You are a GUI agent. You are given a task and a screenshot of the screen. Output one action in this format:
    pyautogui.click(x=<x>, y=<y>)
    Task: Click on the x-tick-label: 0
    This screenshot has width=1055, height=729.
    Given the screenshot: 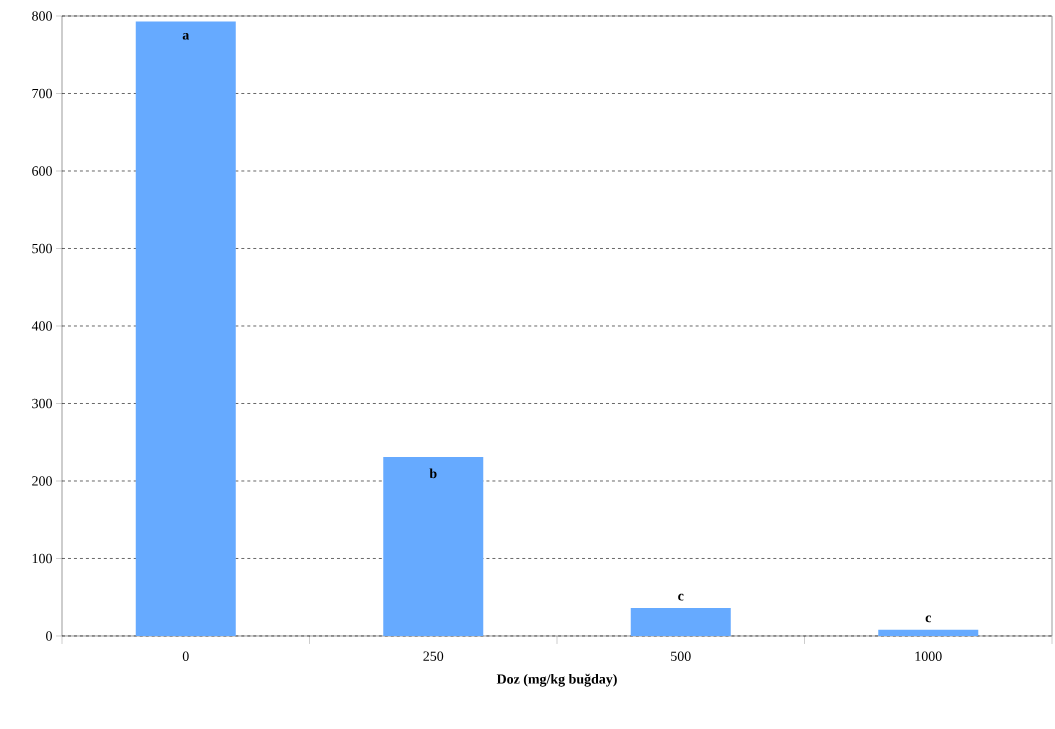 What is the action you would take?
    pyautogui.click(x=185, y=656)
    